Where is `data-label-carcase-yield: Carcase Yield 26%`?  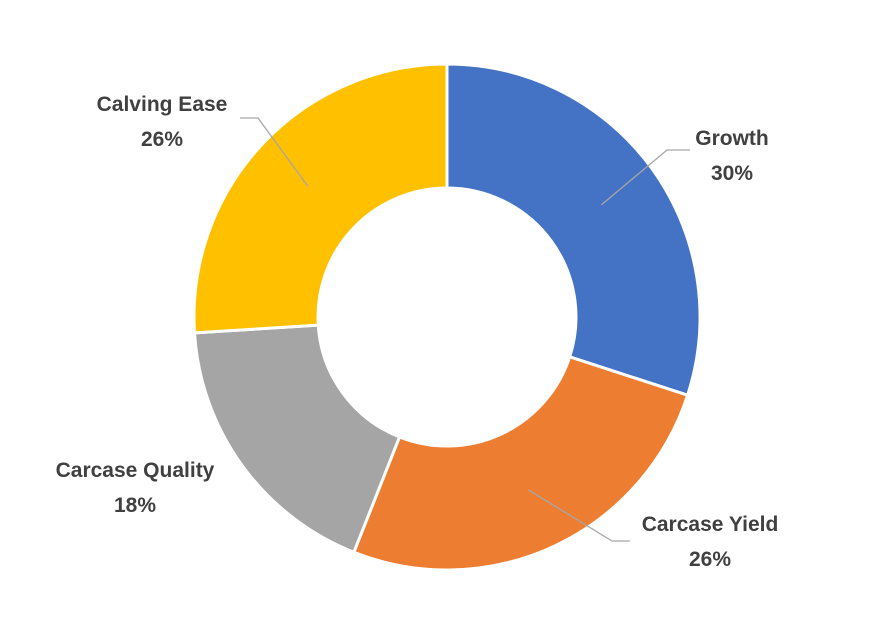
data-label-carcase-yield: Carcase Yield 26% is located at coordinates (710, 542).